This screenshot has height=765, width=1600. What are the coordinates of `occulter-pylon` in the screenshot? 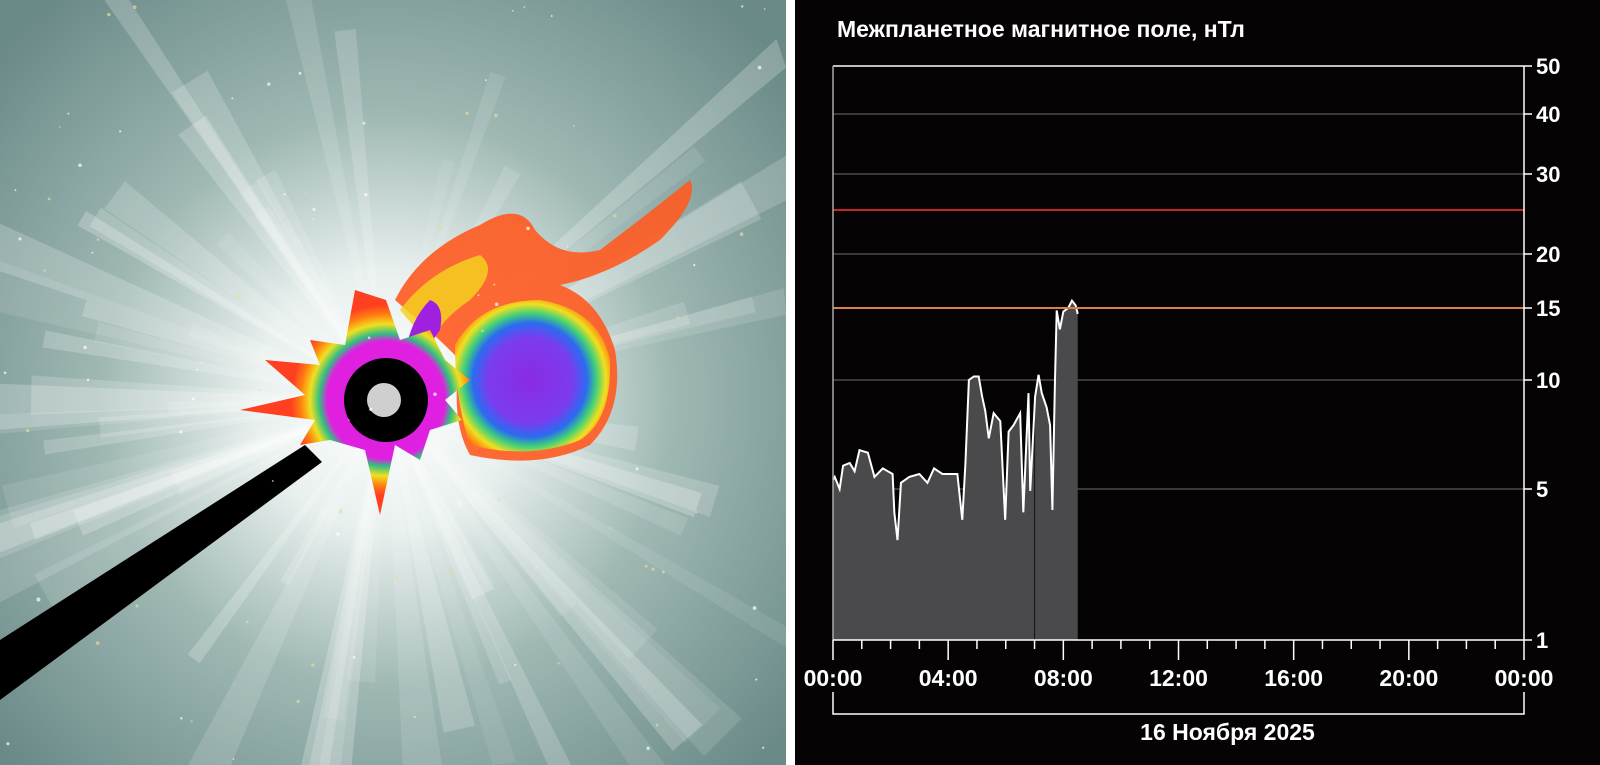 It's located at (161, 572).